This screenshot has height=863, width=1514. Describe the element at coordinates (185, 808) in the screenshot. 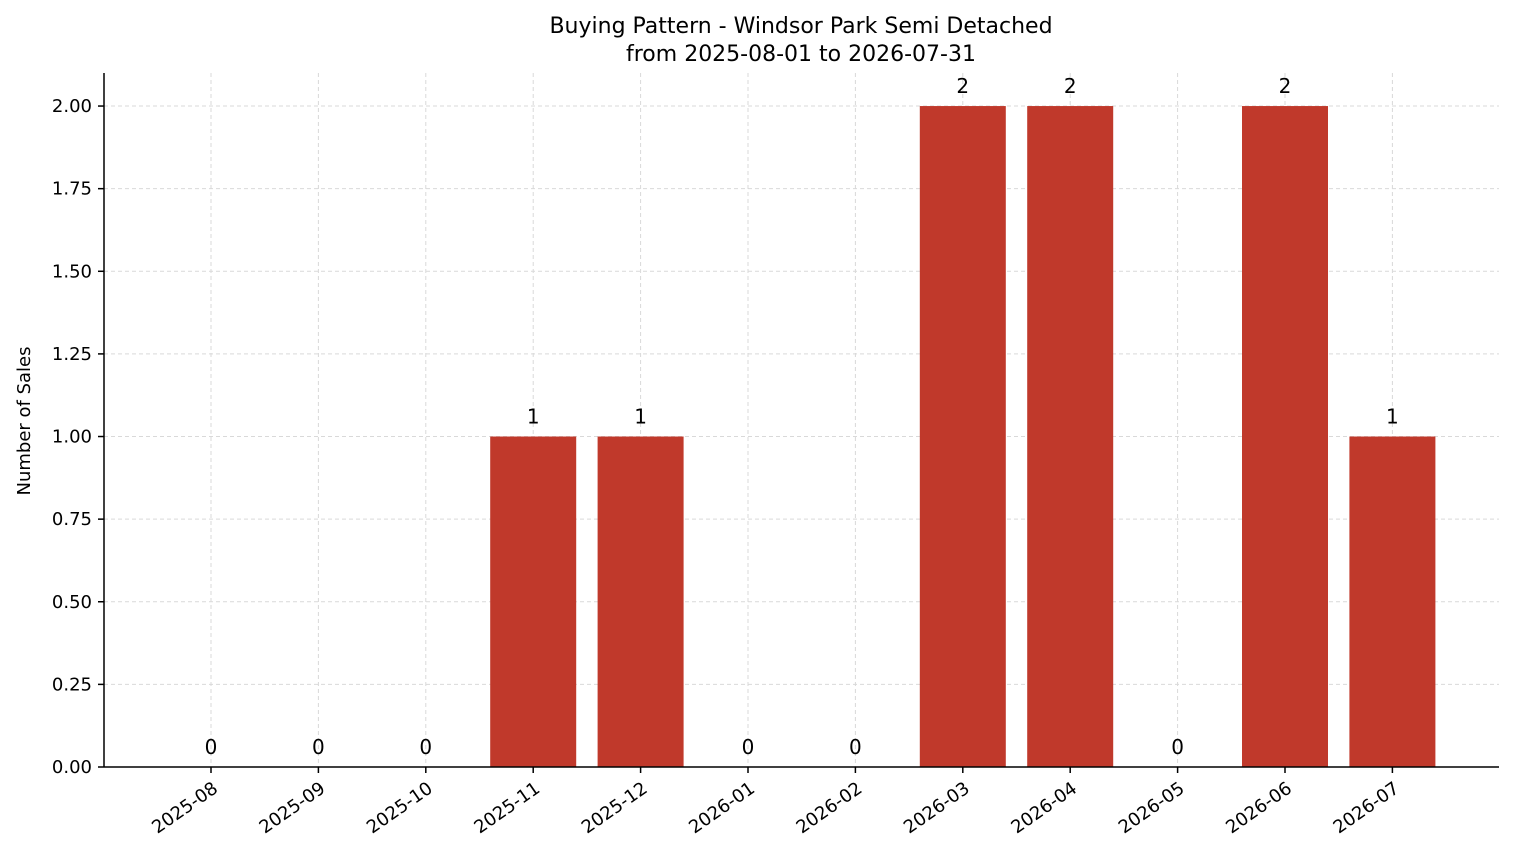

I see `x-tick-label-2025-08: 2025-08` at that location.